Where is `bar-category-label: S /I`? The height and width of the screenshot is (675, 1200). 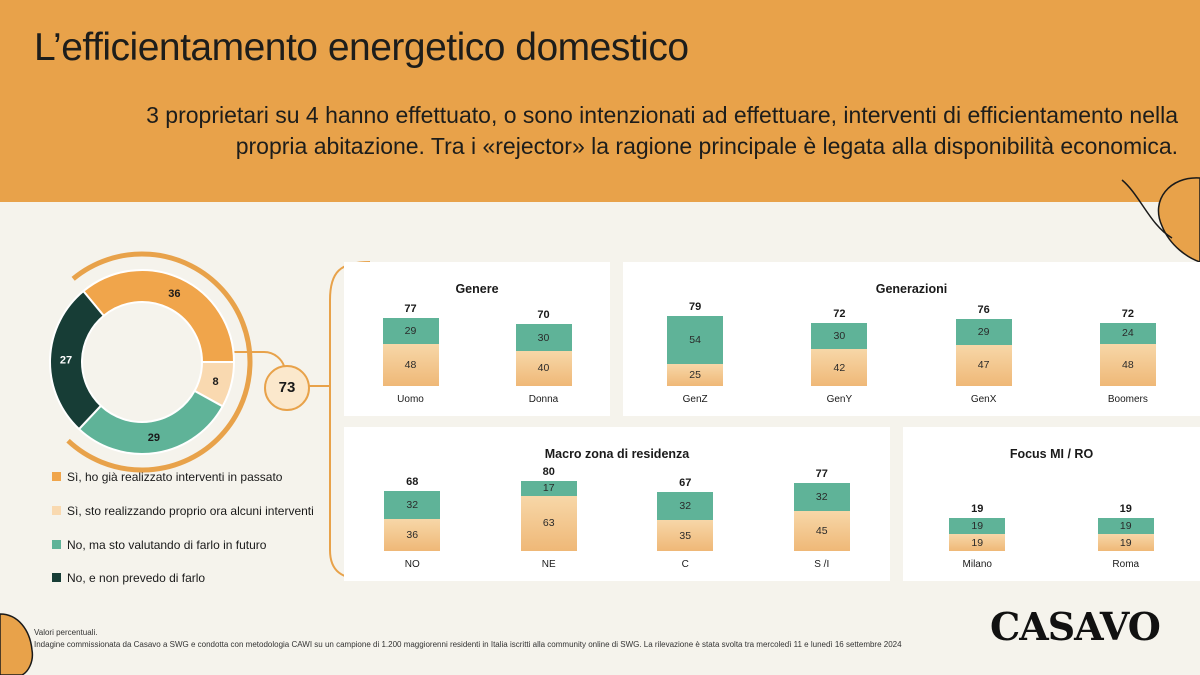
bar-category-label: S /I is located at coordinates (822, 564).